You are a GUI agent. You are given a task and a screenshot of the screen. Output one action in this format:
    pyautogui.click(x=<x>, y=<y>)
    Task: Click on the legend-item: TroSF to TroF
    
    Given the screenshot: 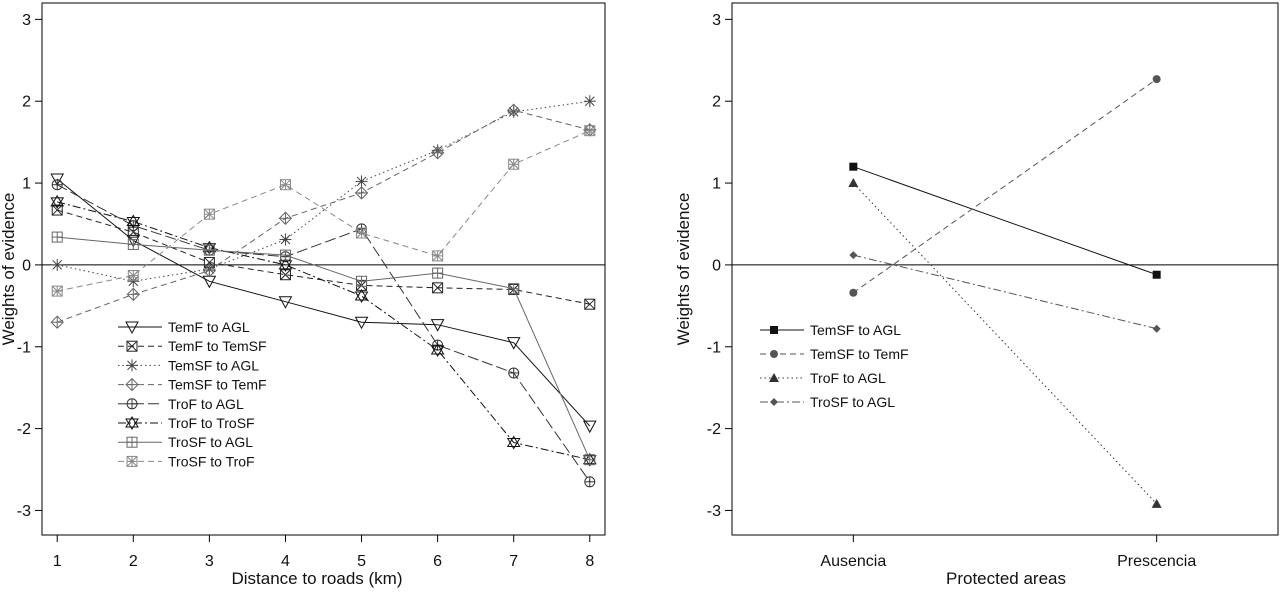 What is the action you would take?
    pyautogui.click(x=186, y=461)
    